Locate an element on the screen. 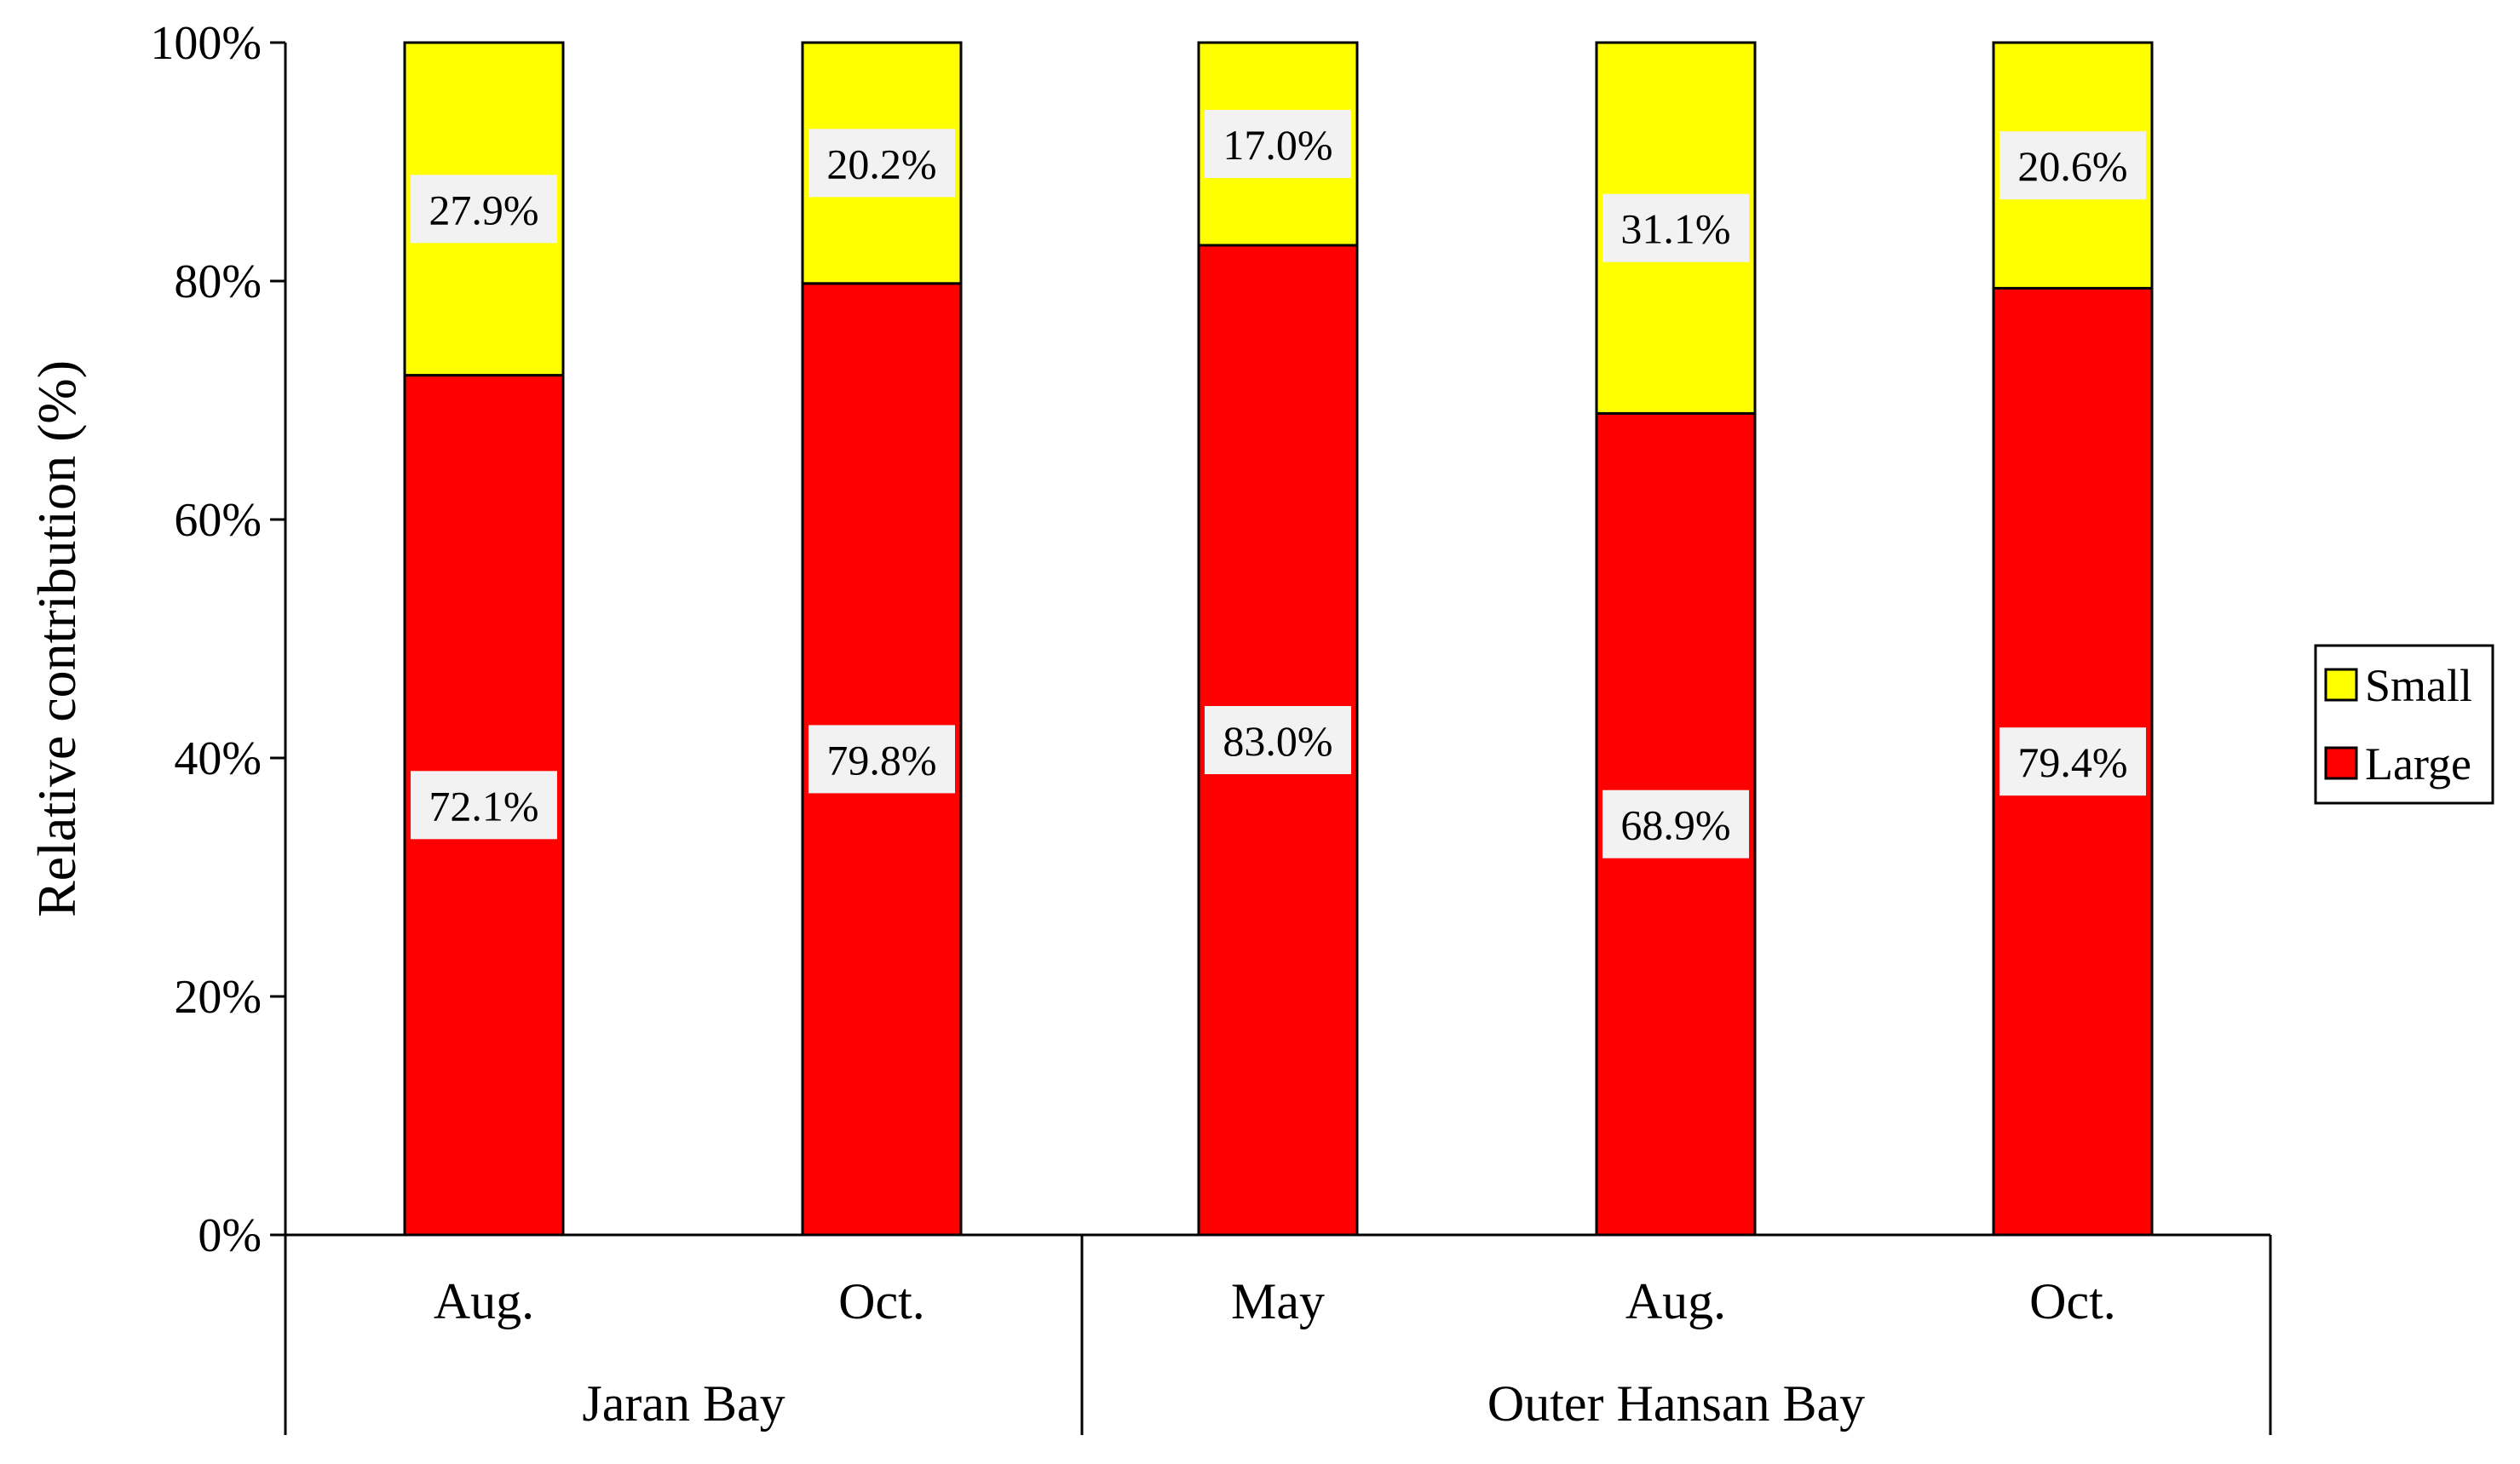 The image size is (2520, 1464). y-tick-label: 0% is located at coordinates (230, 1235).